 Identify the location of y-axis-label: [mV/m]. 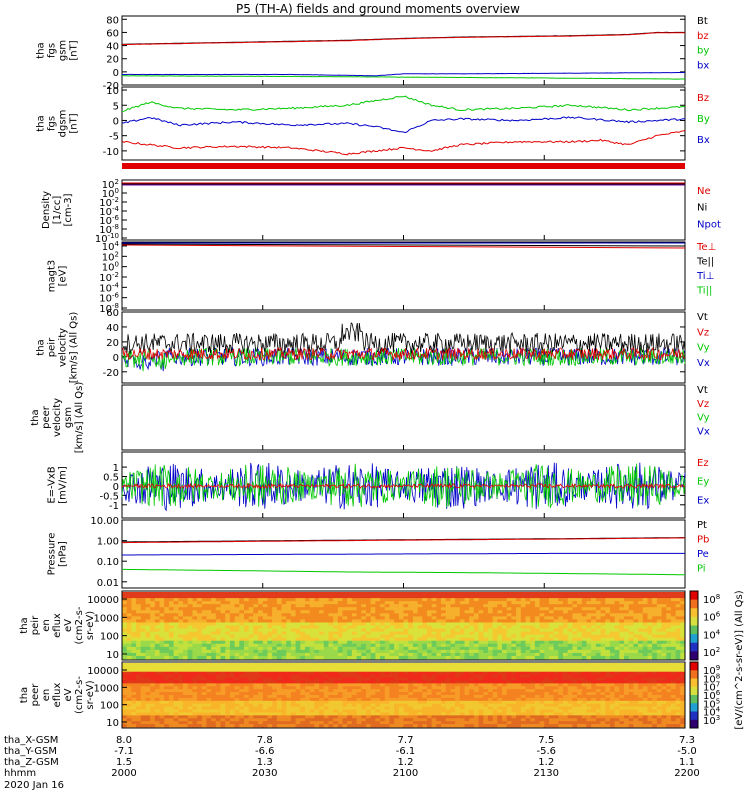
(63, 485).